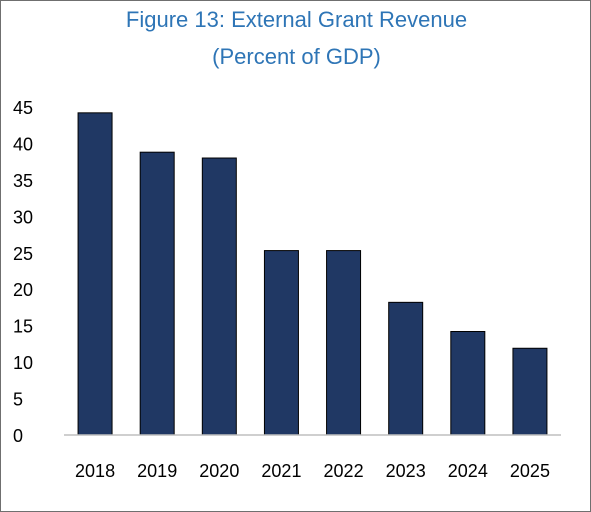 The height and width of the screenshot is (512, 591). Describe the element at coordinates (296, 19) in the screenshot. I see `chart-title: Figure 13: External Grant Revenue` at that location.